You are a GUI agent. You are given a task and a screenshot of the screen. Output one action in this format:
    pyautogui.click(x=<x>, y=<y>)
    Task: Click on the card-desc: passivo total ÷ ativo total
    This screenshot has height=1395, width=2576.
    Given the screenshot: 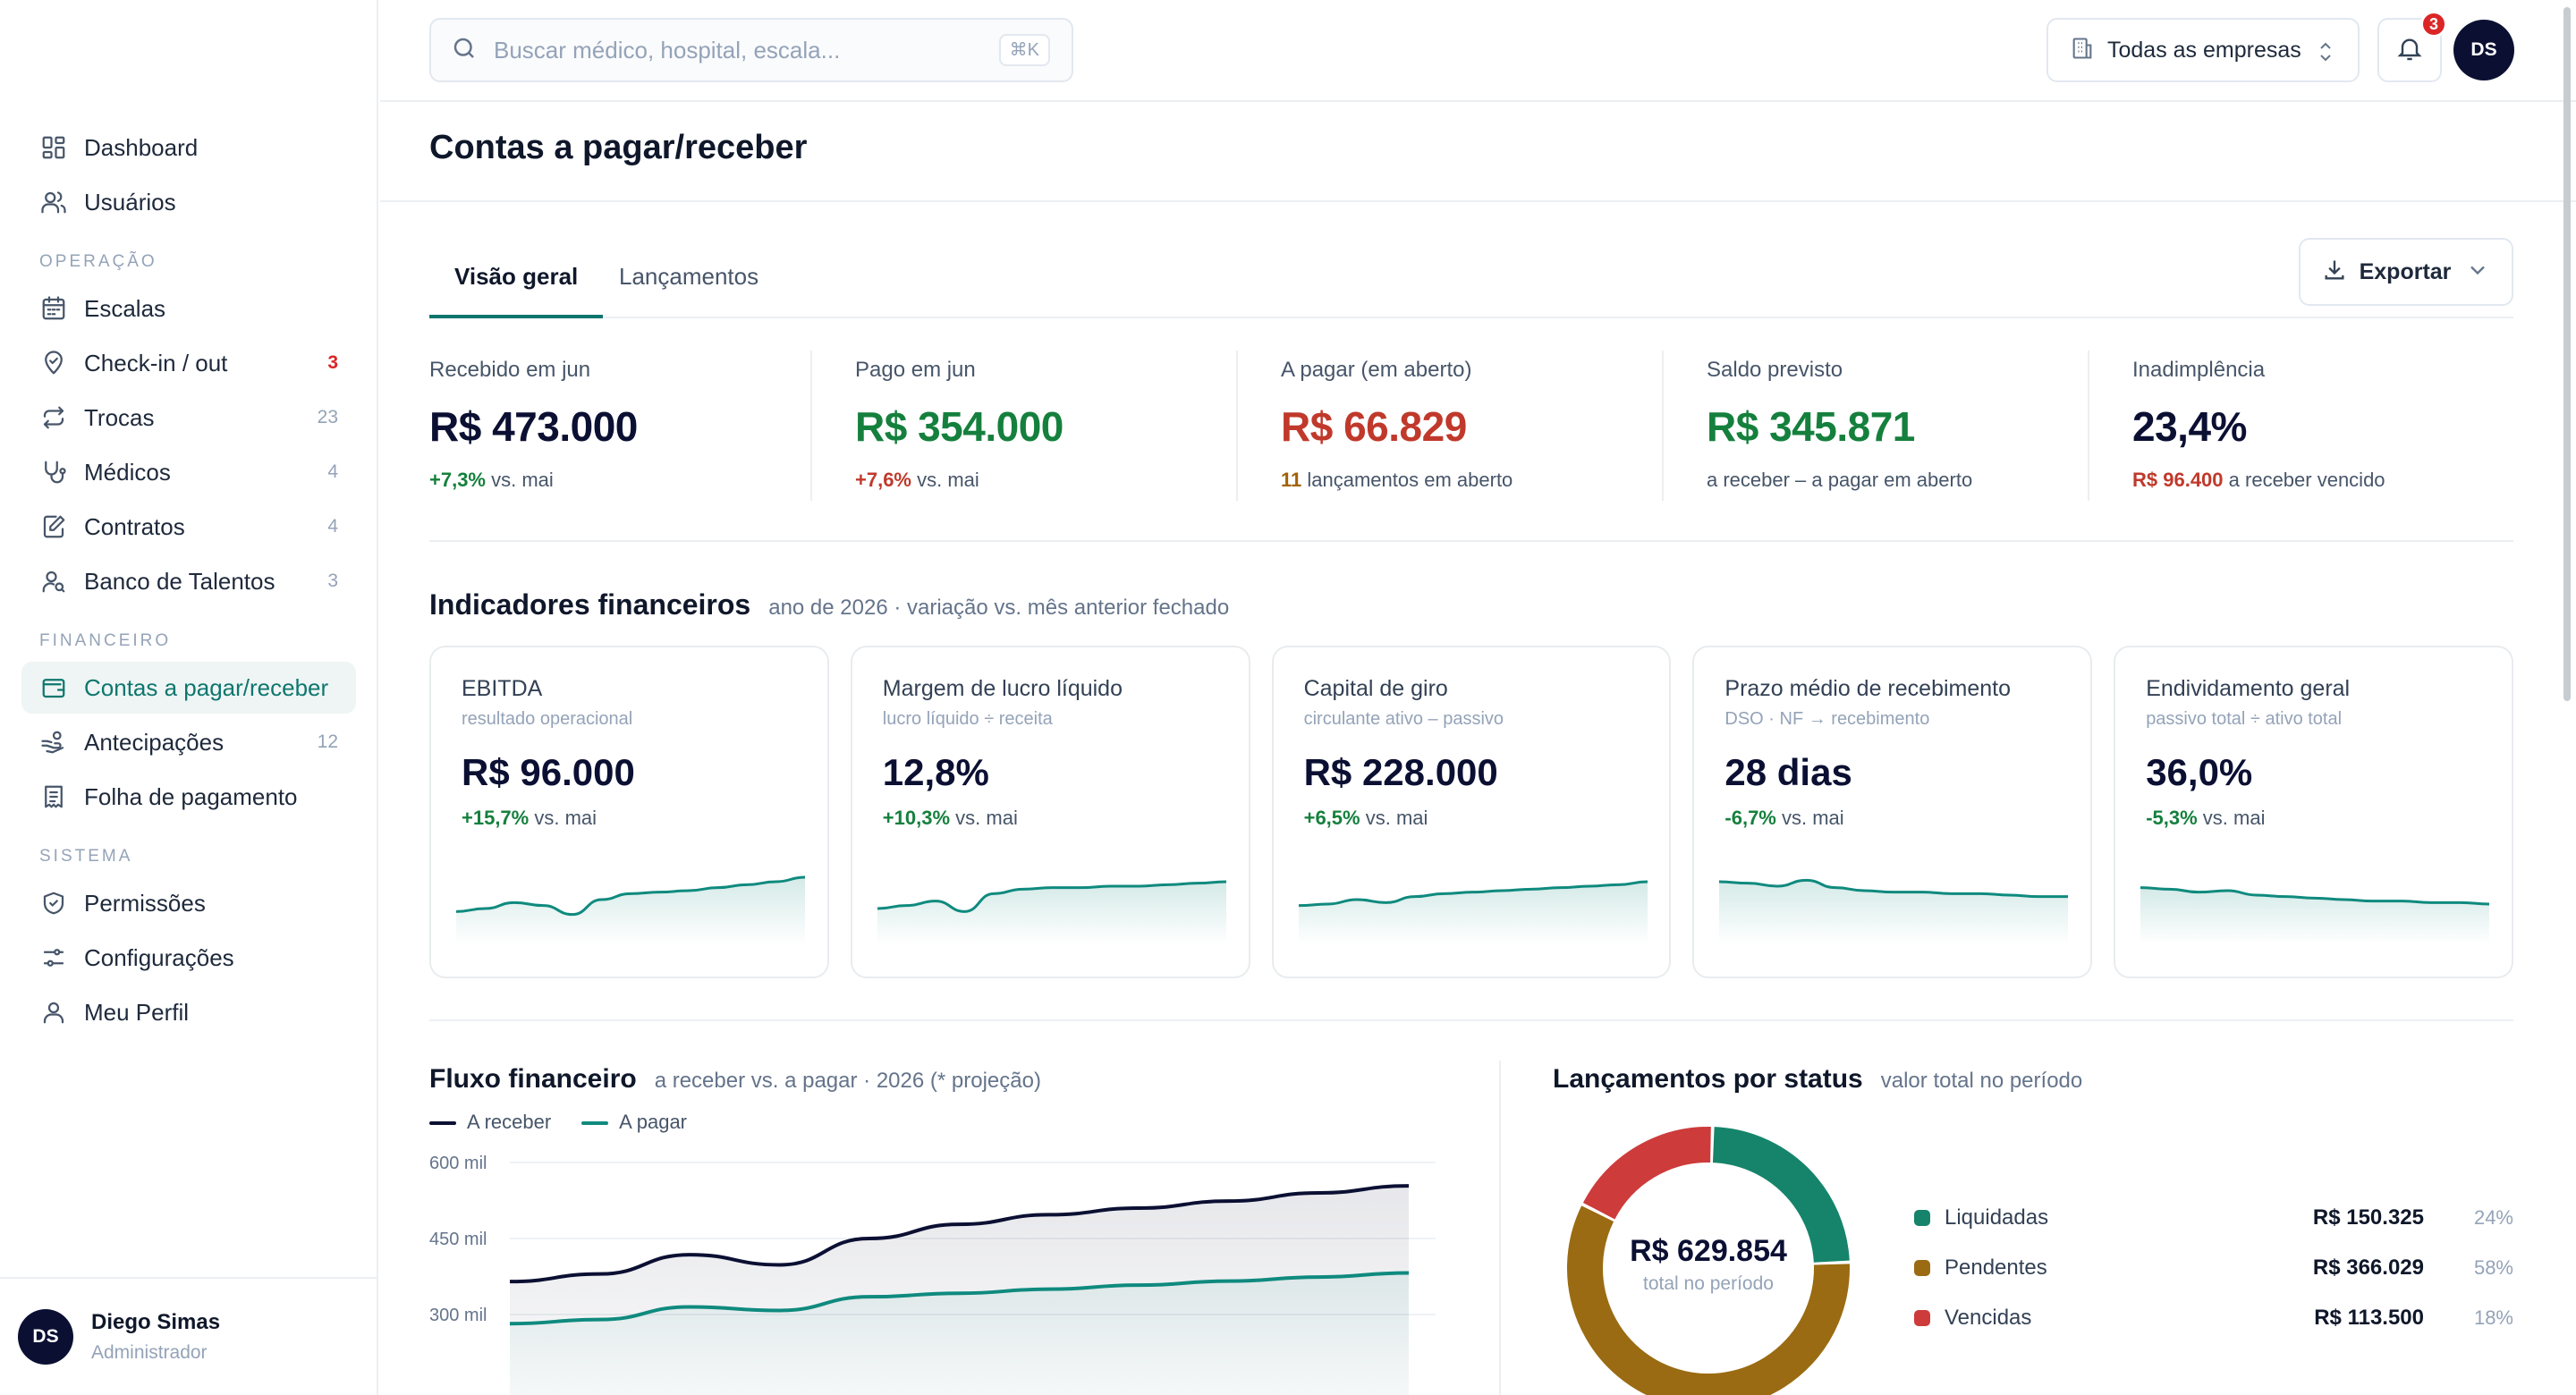 What is the action you would take?
    pyautogui.click(x=2244, y=719)
    